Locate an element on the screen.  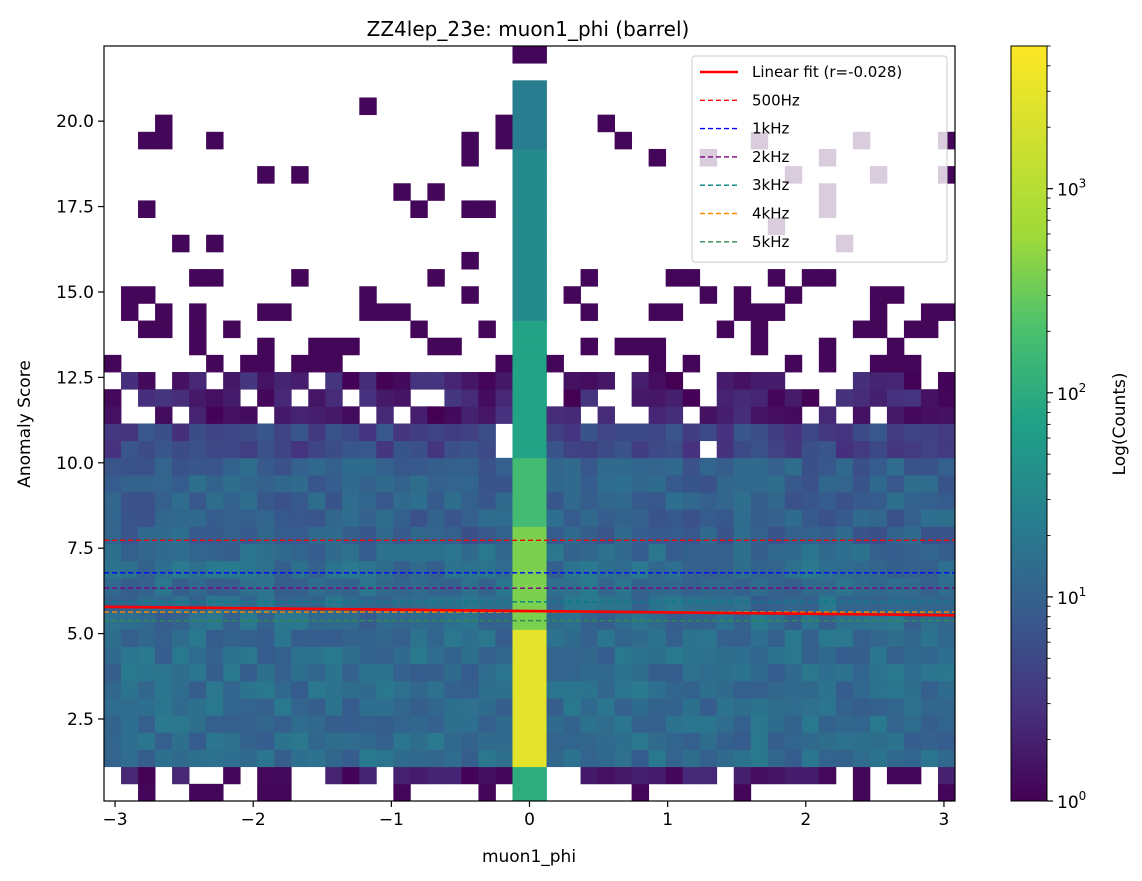
y-tick-label: 7.5 is located at coordinates (80, 549).